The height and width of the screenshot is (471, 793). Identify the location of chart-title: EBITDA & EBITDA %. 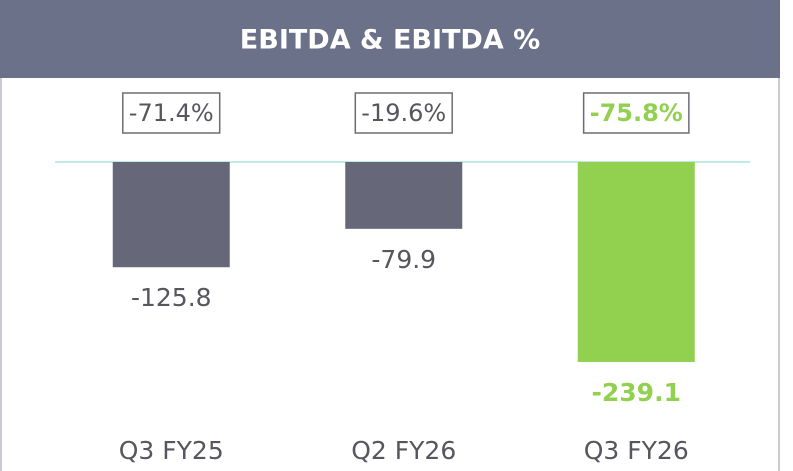
(390, 40).